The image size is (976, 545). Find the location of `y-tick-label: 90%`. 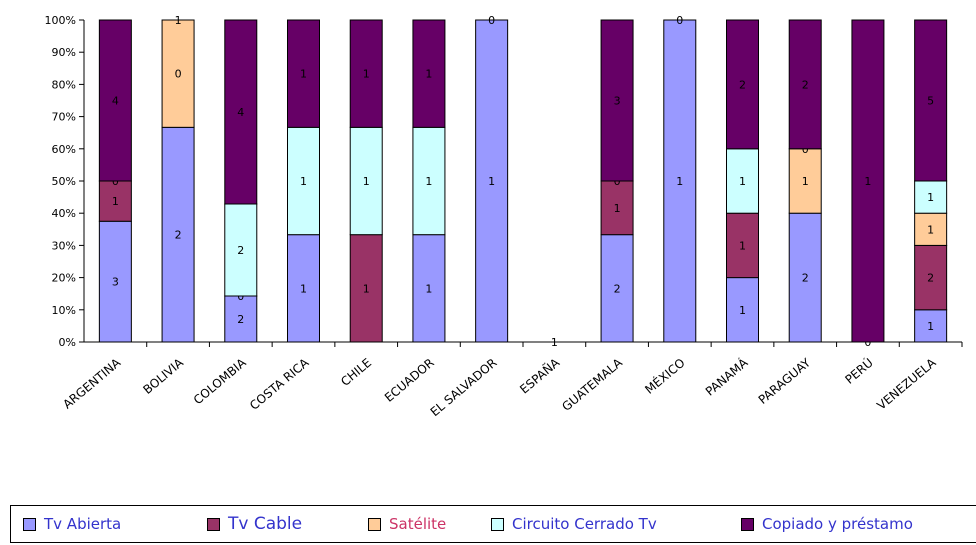

y-tick-label: 90% is located at coordinates (64, 52).